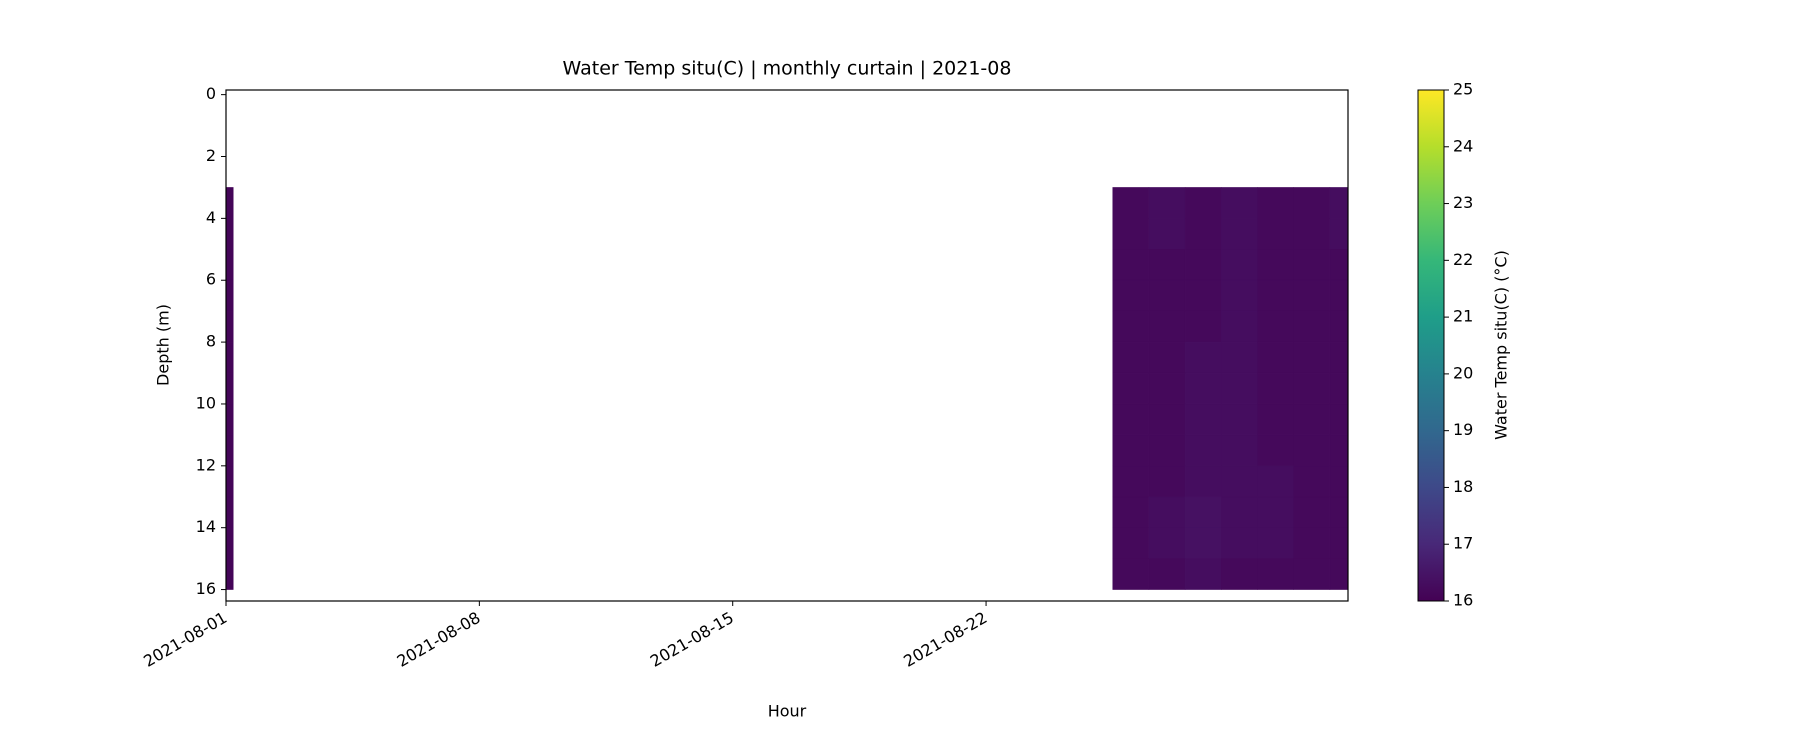 The width and height of the screenshot is (1800, 750). I want to click on colorbar-tick-label: 20, so click(1463, 372).